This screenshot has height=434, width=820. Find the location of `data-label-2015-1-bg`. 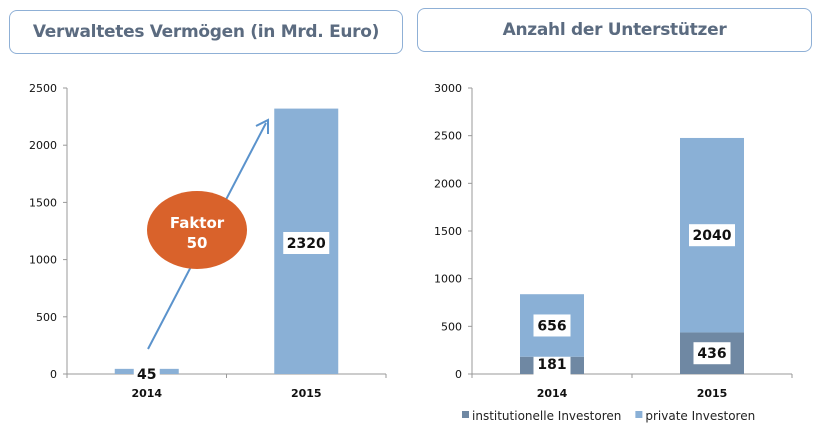

data-label-2015-1-bg is located at coordinates (712, 235).